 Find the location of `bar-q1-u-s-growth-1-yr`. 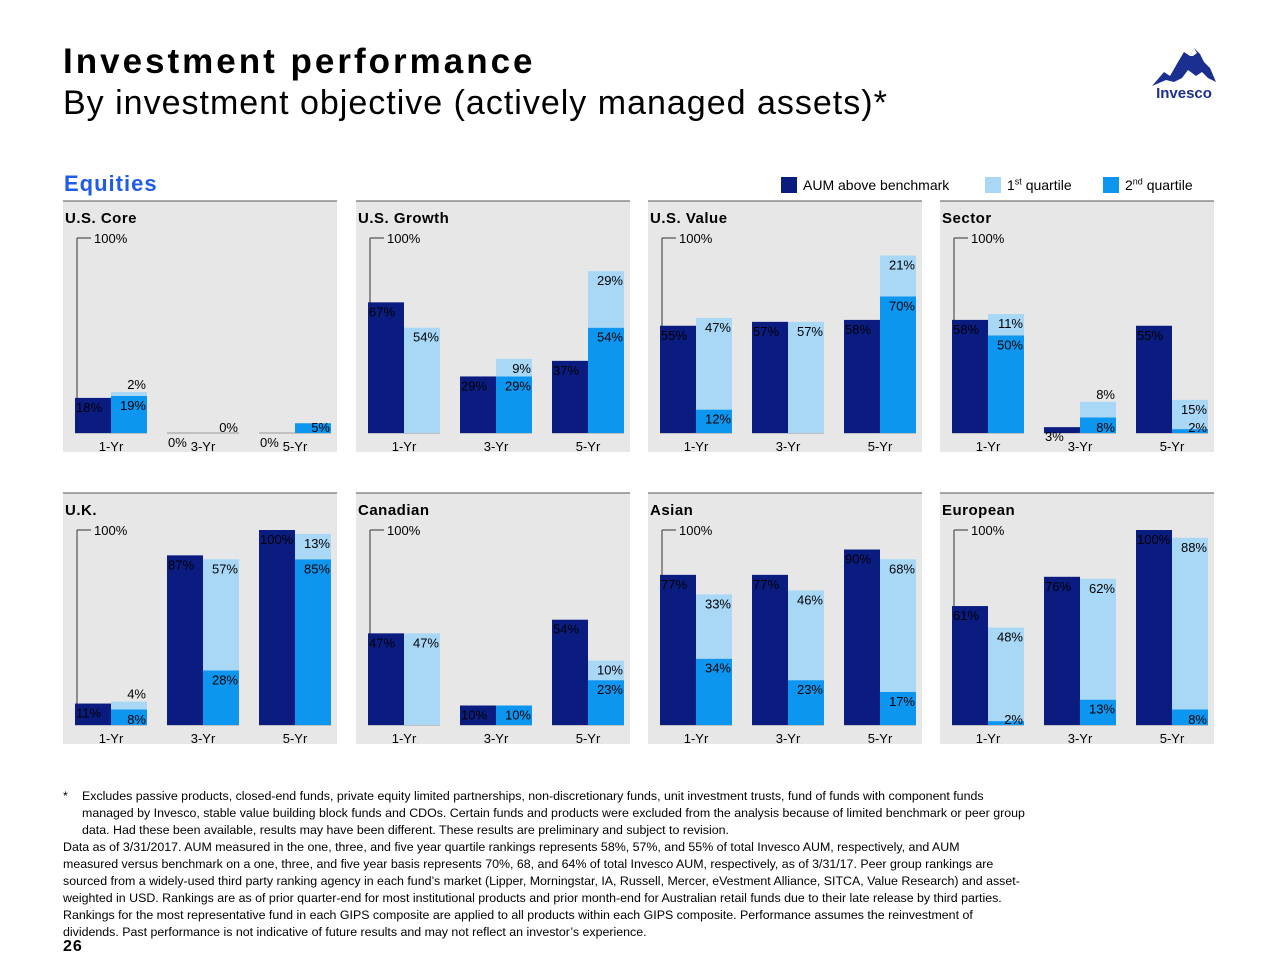

bar-q1-u-s-growth-1-yr is located at coordinates (422, 380).